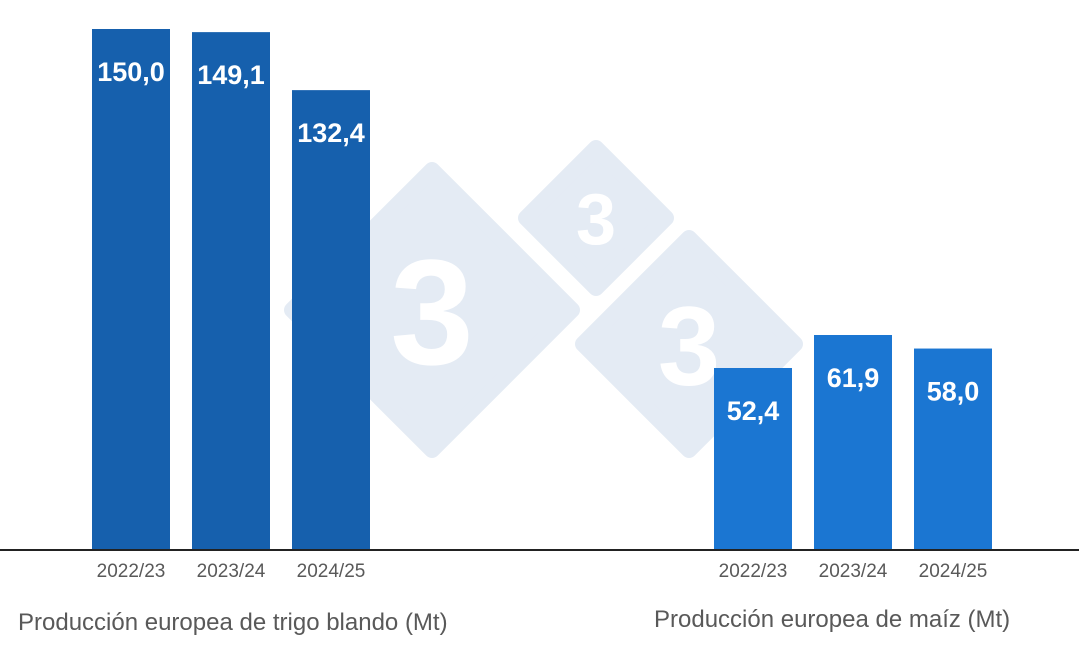 The image size is (1079, 646). Describe the element at coordinates (832, 619) in the screenshot. I see `corn-chart-title: Producción europea de maíz (Mt)` at that location.